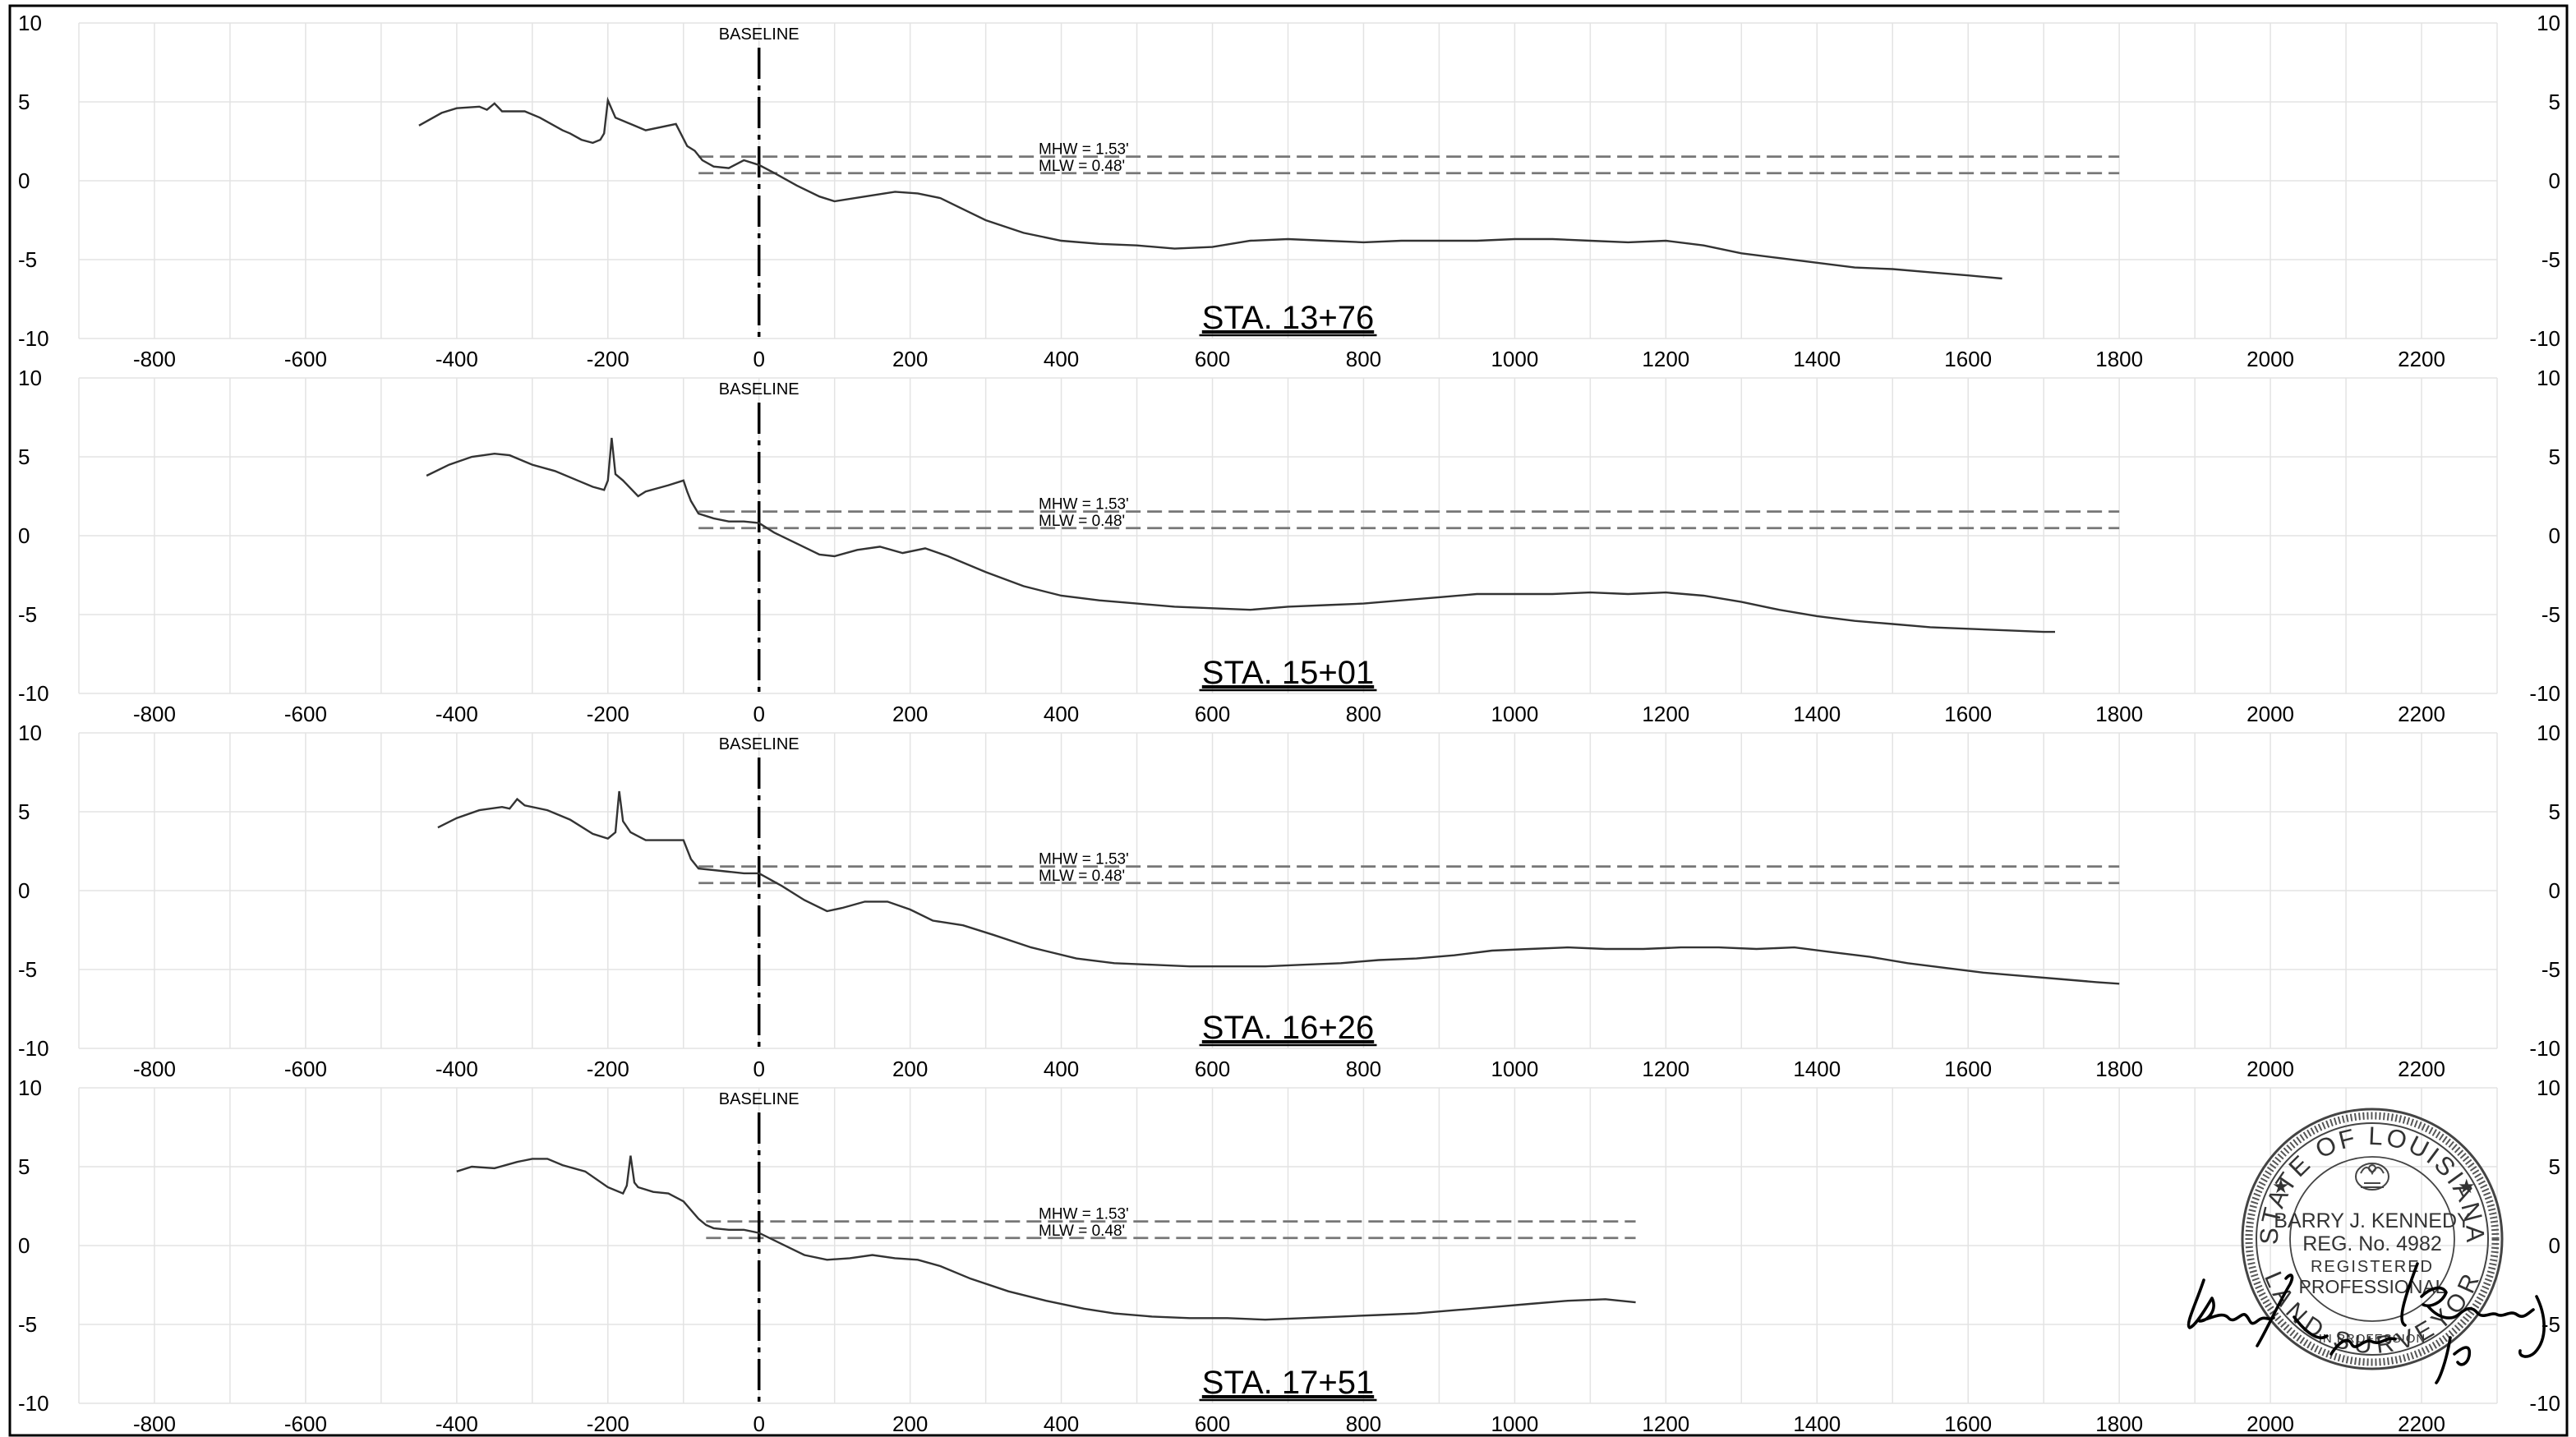  I want to click on station-title: STA. 17+51, so click(1288, 1383).